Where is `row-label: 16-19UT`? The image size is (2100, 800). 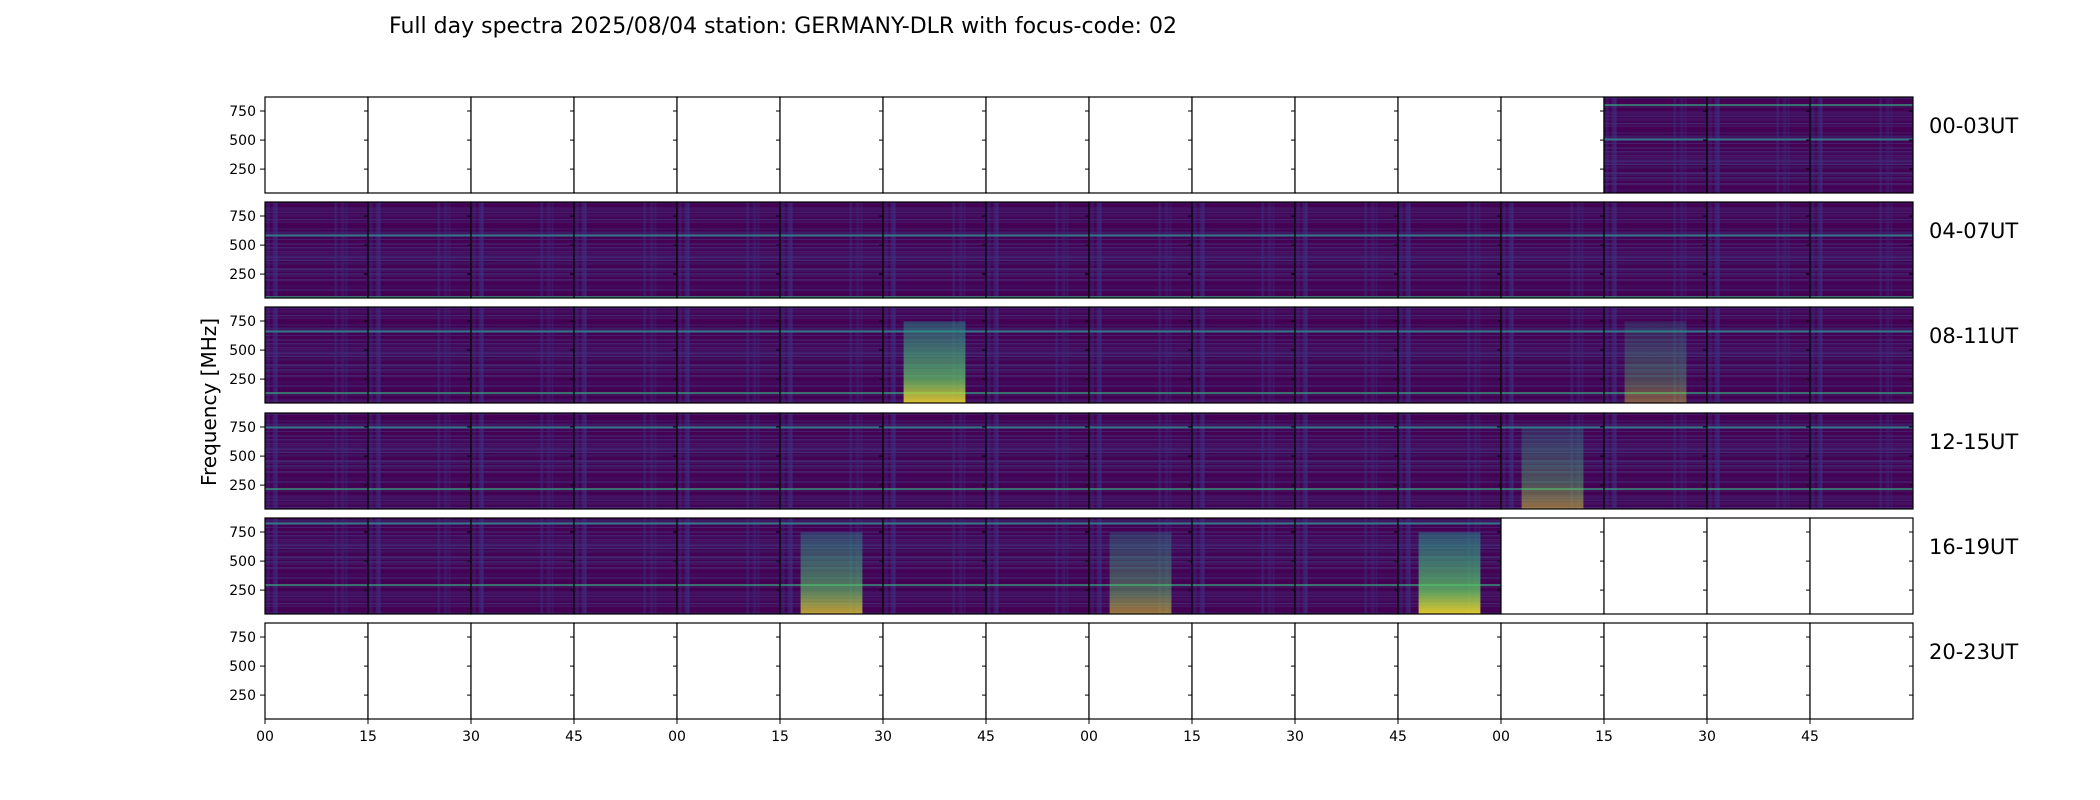 row-label: 16-19UT is located at coordinates (1973, 547).